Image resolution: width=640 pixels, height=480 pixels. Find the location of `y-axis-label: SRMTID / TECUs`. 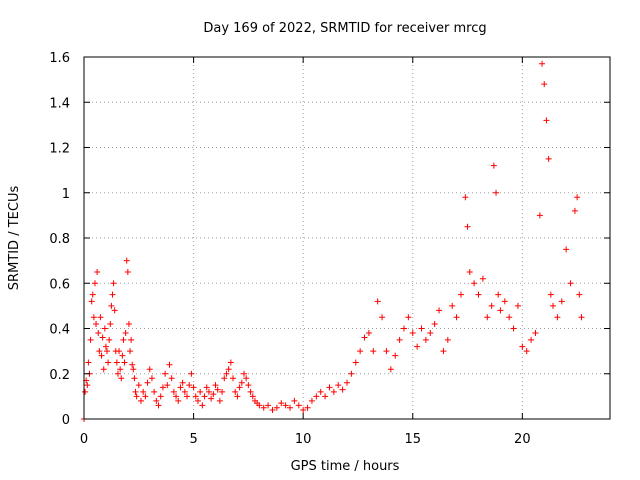

y-axis-label: SRMTID / TECUs is located at coordinates (14, 238).